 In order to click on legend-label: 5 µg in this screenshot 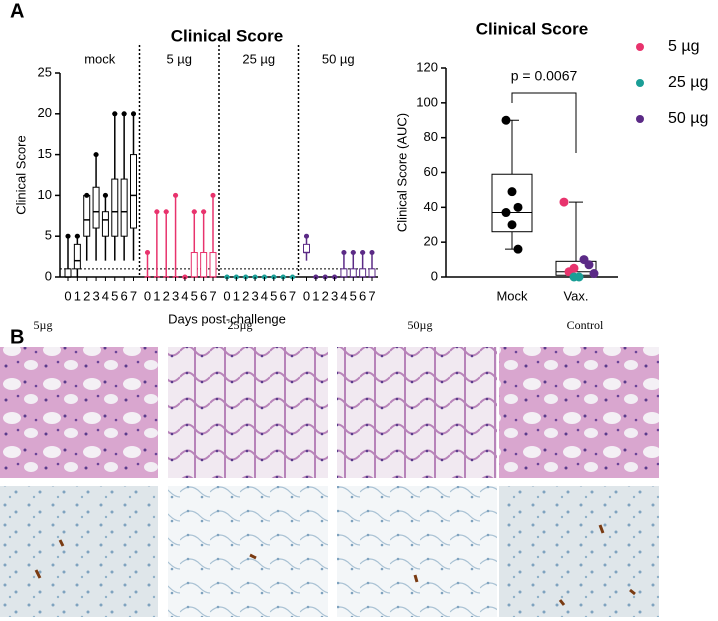, I will do `click(683, 46)`.